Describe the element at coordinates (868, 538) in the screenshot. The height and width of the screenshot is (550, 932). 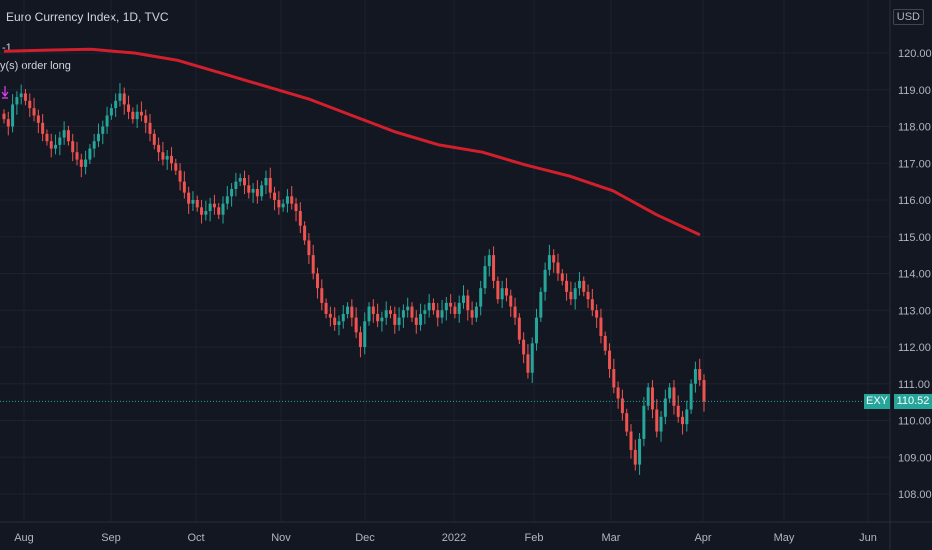
I see `x-tick-label: Jun` at that location.